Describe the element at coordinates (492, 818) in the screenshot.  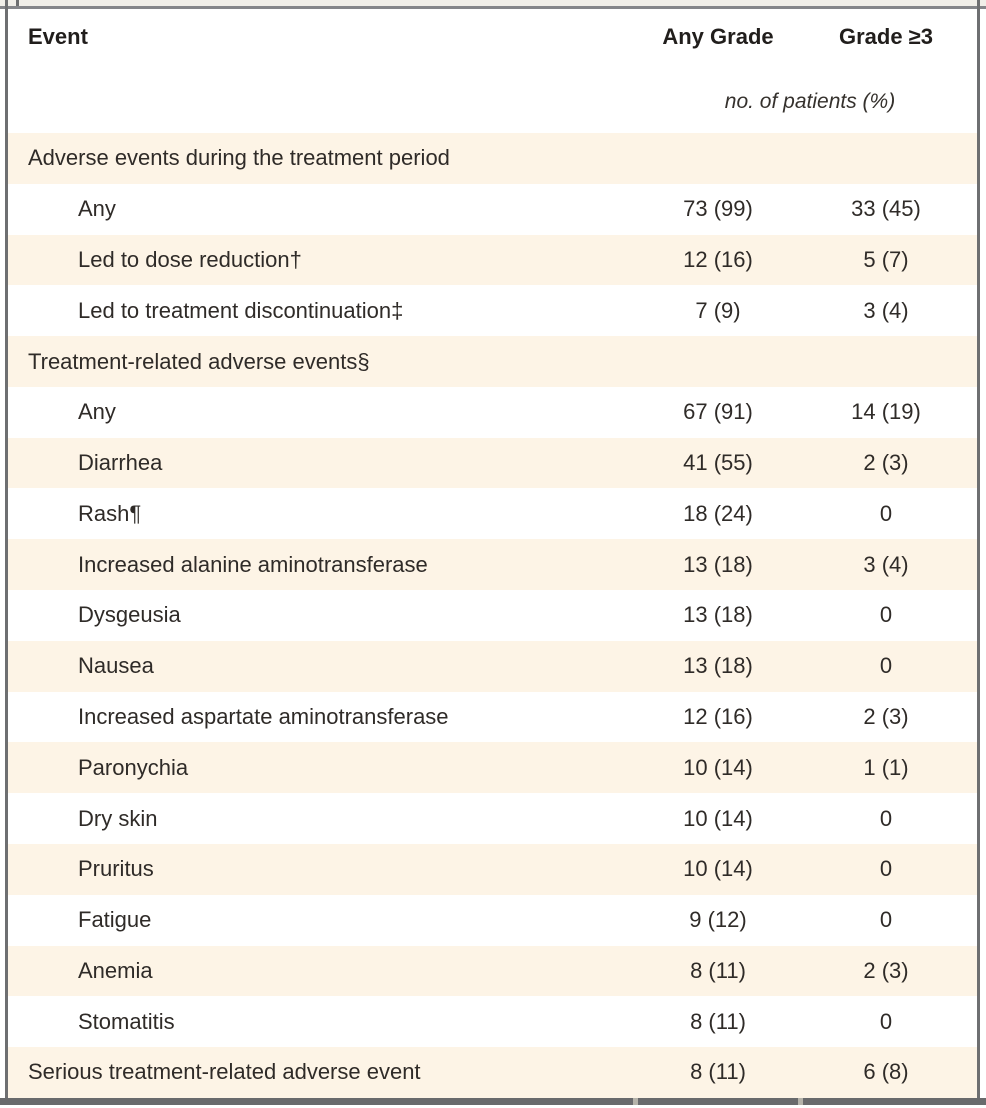
I see `table-row: Dry skin 10 (14) 0` at that location.